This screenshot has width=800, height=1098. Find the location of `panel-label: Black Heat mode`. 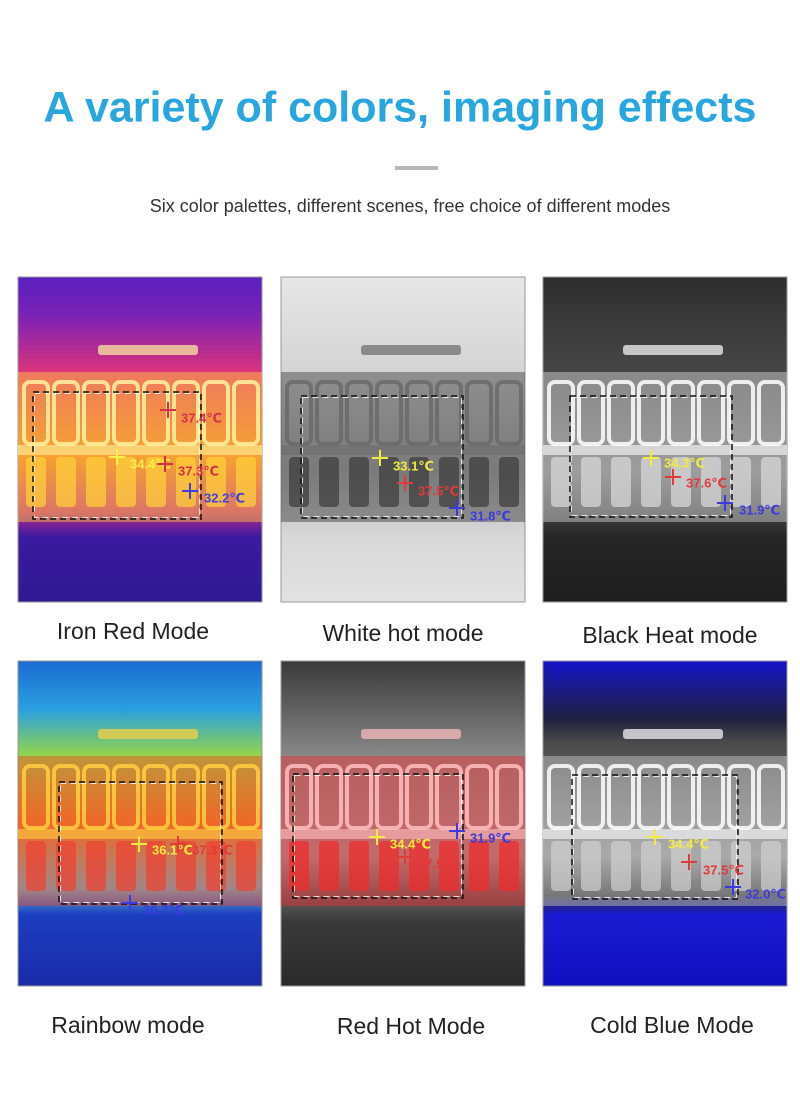

panel-label: Black Heat mode is located at coordinates (669, 635).